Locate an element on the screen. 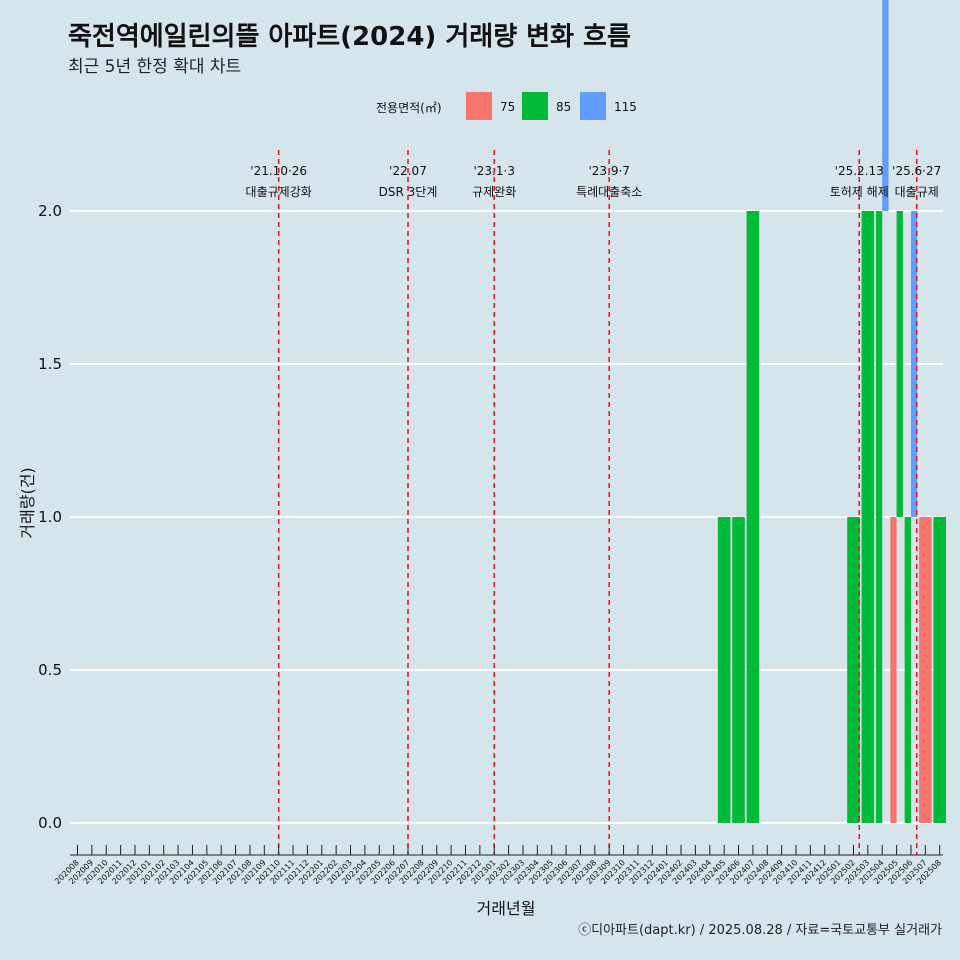  annotation-label: DSR 3단계 is located at coordinates (408, 192).